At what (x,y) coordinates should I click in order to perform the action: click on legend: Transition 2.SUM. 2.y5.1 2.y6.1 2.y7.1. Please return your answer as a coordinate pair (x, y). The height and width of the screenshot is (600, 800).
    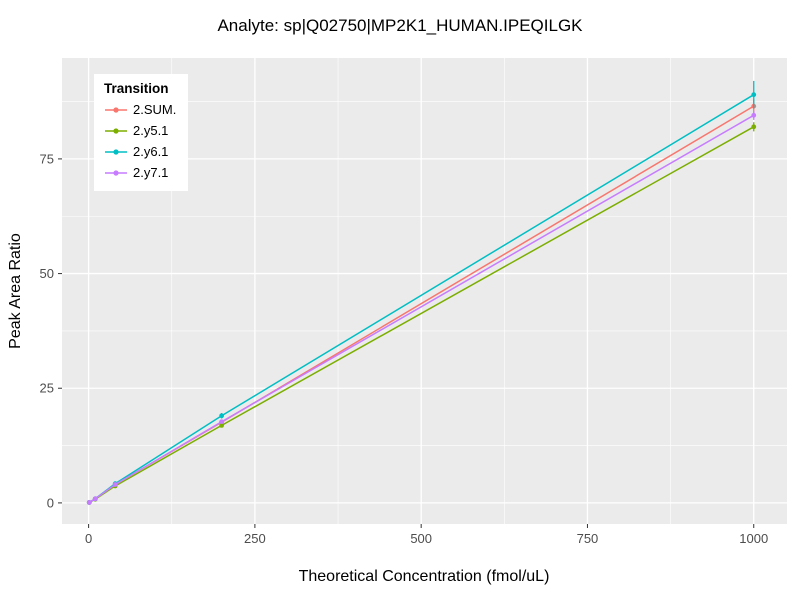
    Looking at the image, I should click on (141, 132).